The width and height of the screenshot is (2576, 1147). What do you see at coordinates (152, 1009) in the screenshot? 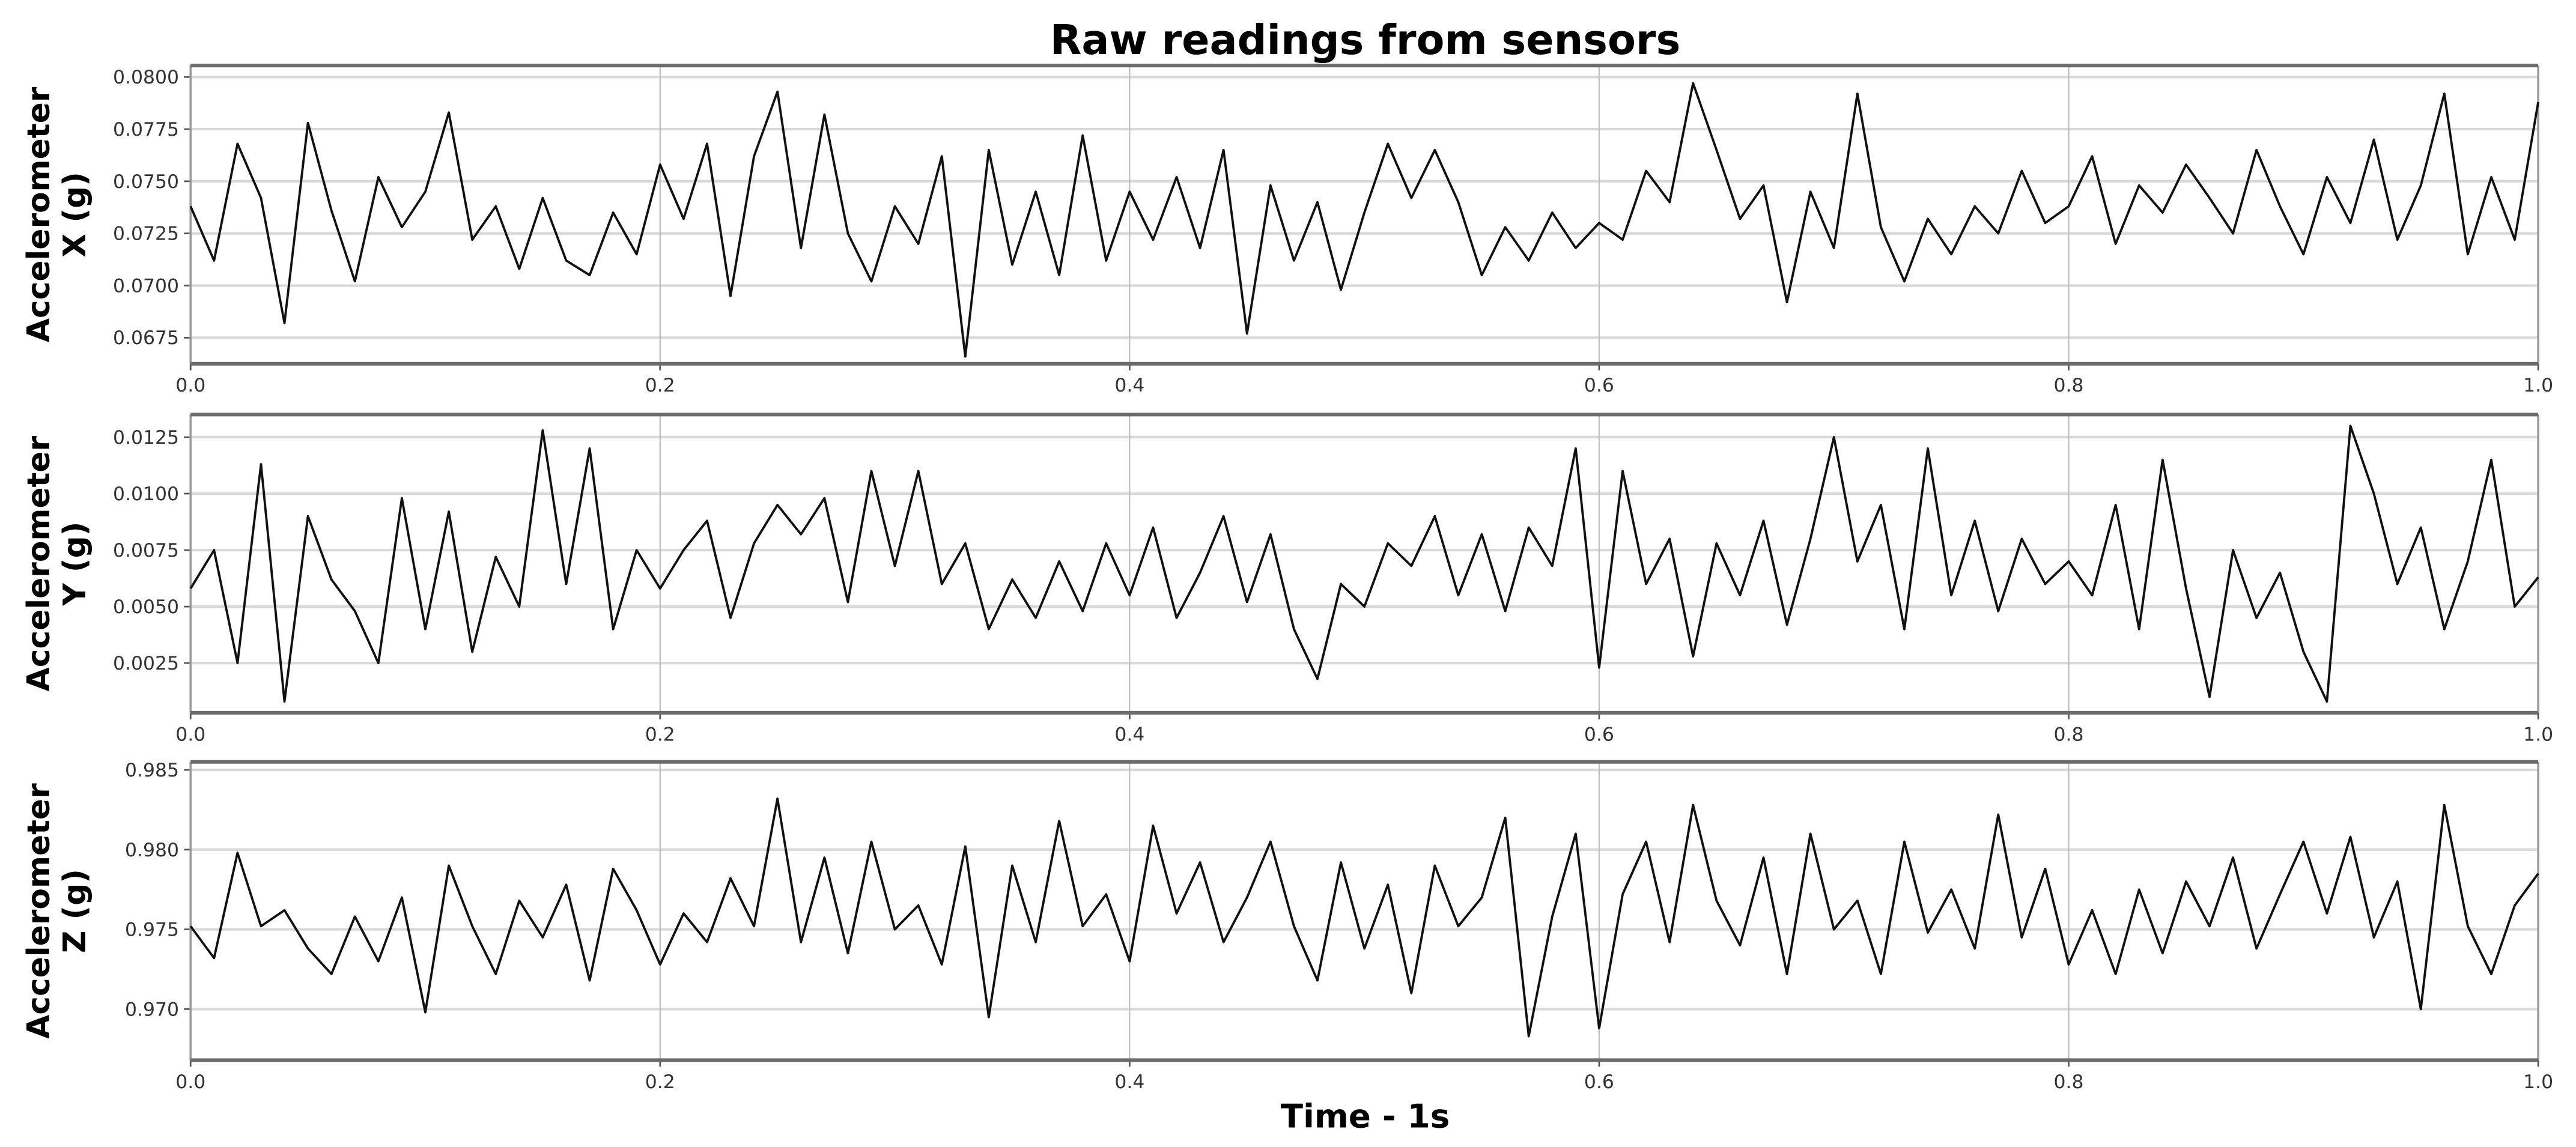
I see `y-tick-label: 0.970` at bounding box center [152, 1009].